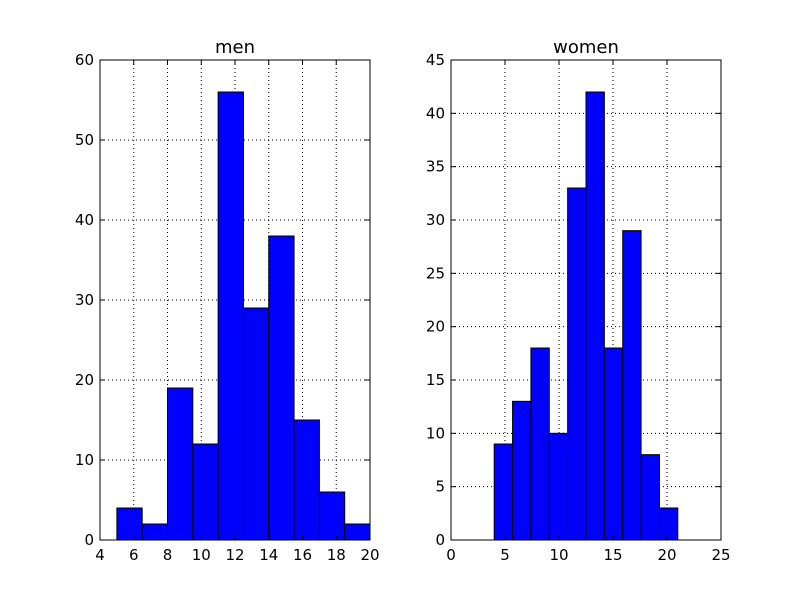  What do you see at coordinates (134, 555) in the screenshot?
I see `x-tick-label: 6` at bounding box center [134, 555].